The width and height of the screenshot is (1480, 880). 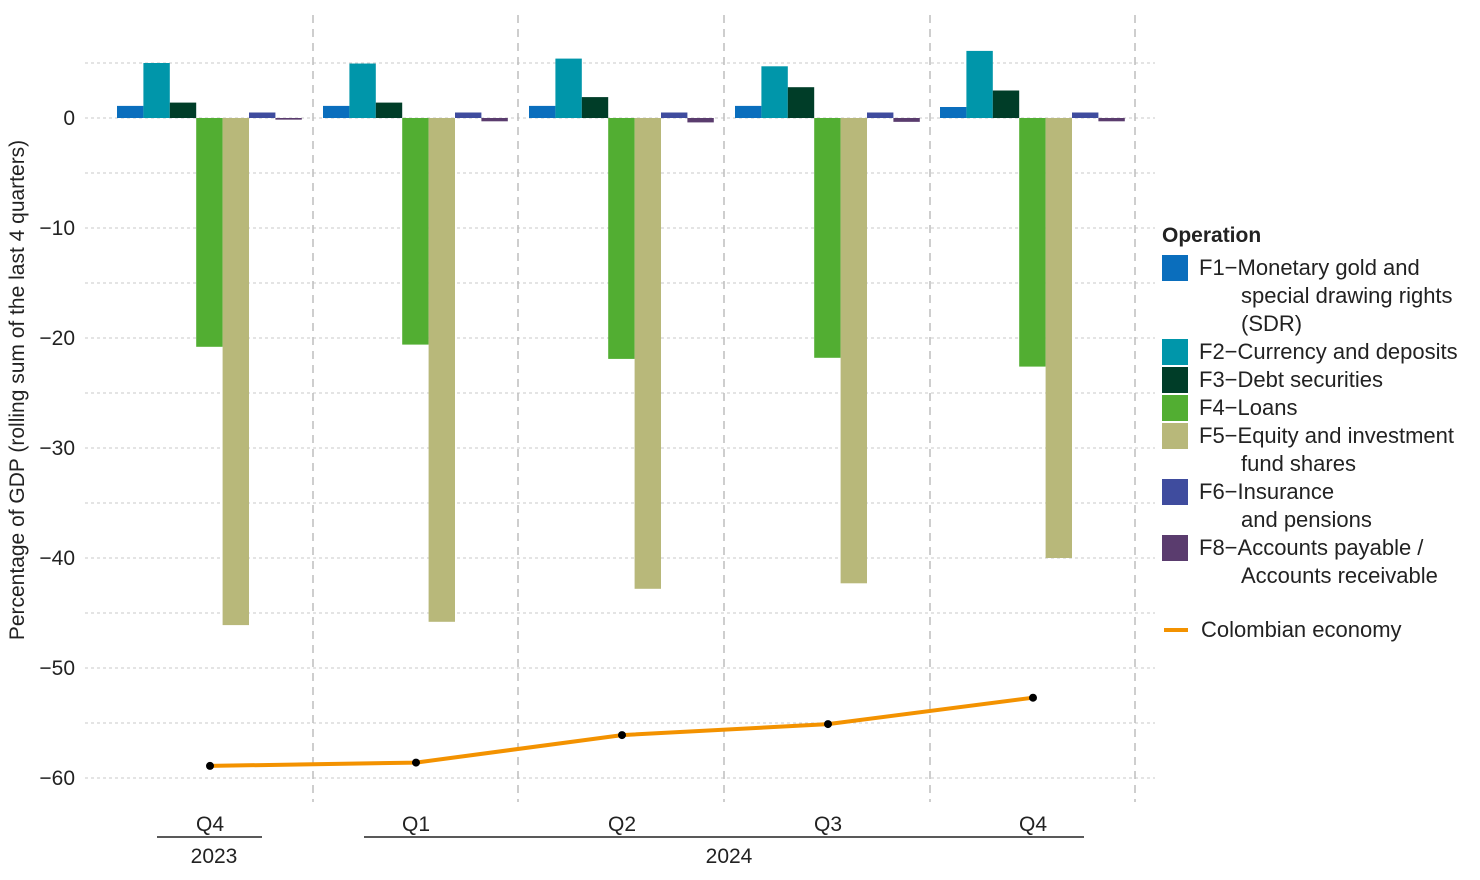 I want to click on y-tick-label: 0, so click(x=69, y=118).